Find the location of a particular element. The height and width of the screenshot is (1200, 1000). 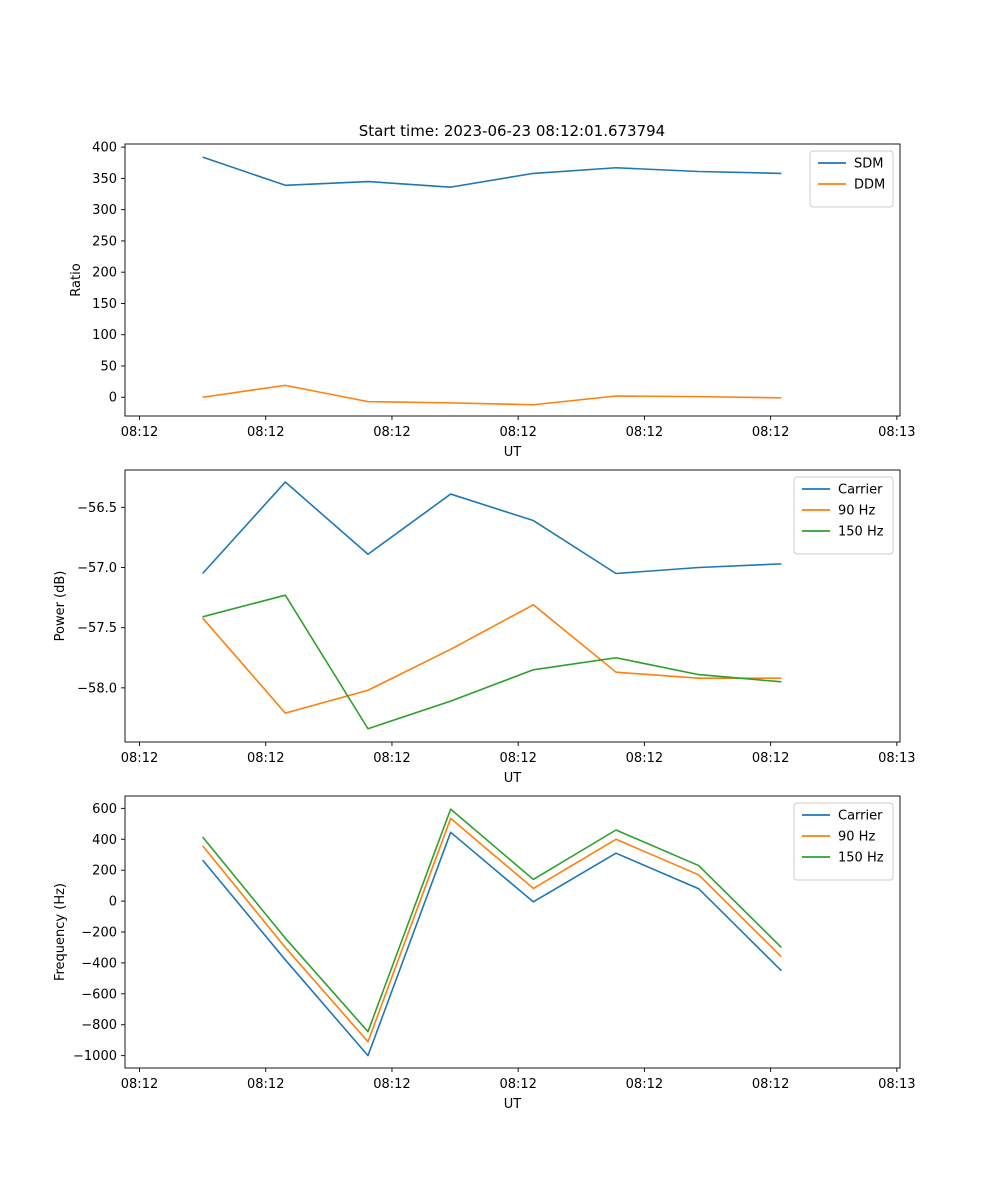

ratio-series-ddm-line is located at coordinates (492, 395).